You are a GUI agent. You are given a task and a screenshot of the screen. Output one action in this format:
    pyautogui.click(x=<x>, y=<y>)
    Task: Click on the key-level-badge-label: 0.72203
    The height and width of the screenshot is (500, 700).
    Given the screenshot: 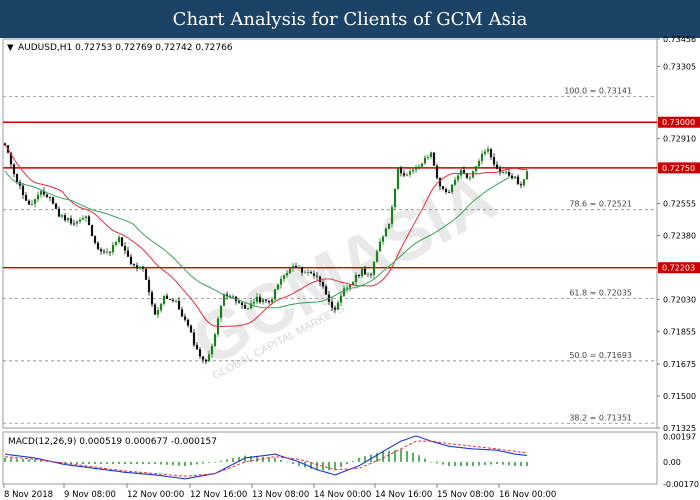 What is the action you would take?
    pyautogui.click(x=678, y=268)
    